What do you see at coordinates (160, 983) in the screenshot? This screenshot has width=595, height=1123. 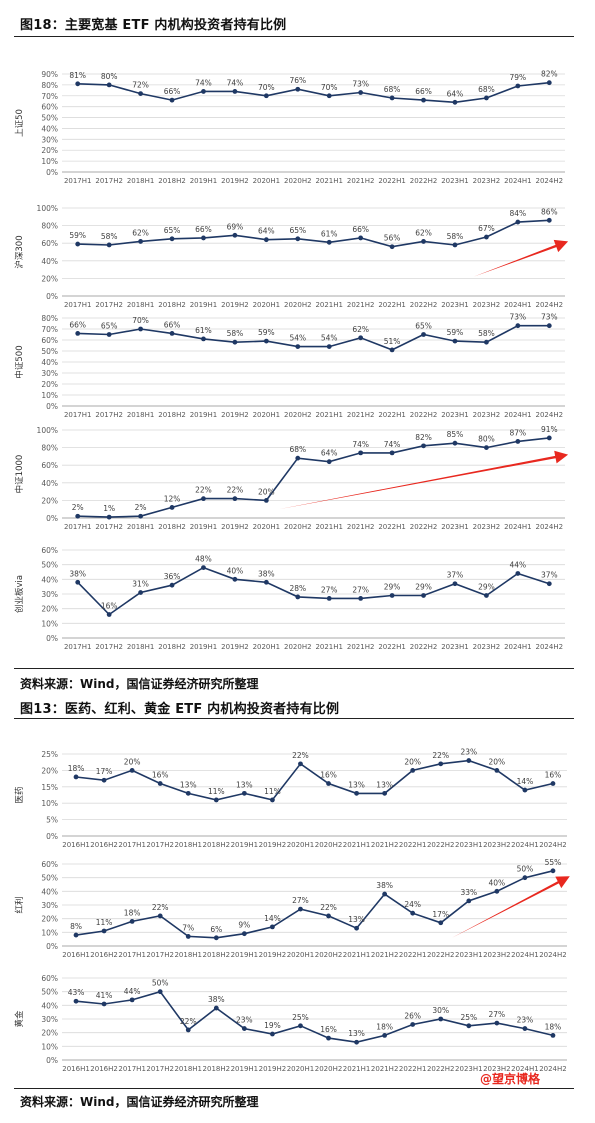 I see `data-label: 50%` at bounding box center [160, 983].